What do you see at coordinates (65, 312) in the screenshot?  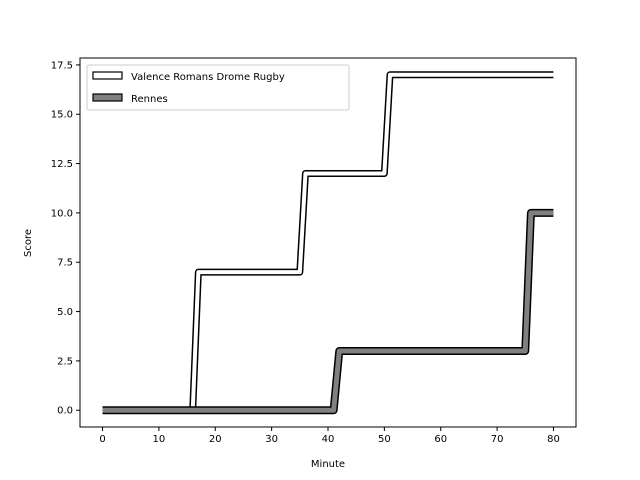 I see `y-tick-label: 5.0` at bounding box center [65, 312].